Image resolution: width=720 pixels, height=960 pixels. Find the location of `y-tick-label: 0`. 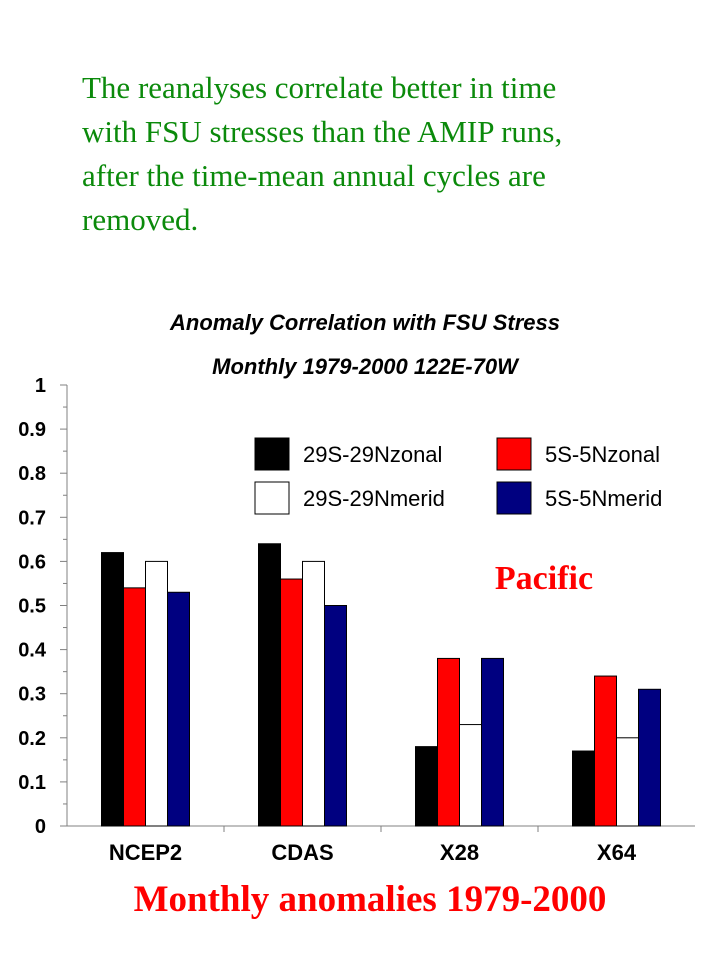

y-tick-label: 0 is located at coordinates (40, 827).